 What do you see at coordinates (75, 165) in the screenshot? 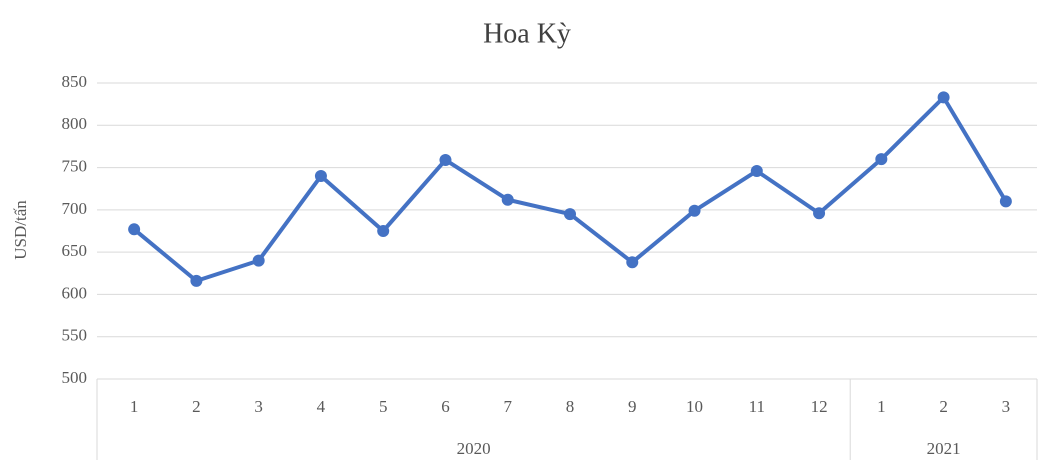
I see `y-tick-label: 750` at bounding box center [75, 165].